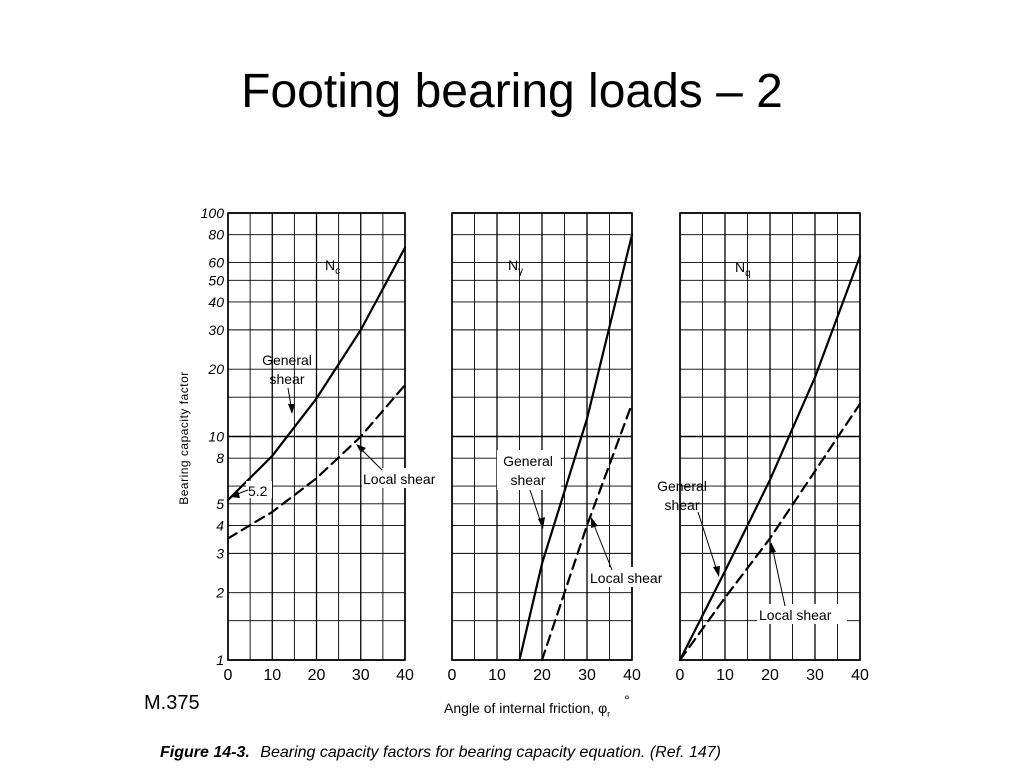 This screenshot has height=768, width=1024. Describe the element at coordinates (216, 235) in the screenshot. I see `y-tick-label: 80` at that location.